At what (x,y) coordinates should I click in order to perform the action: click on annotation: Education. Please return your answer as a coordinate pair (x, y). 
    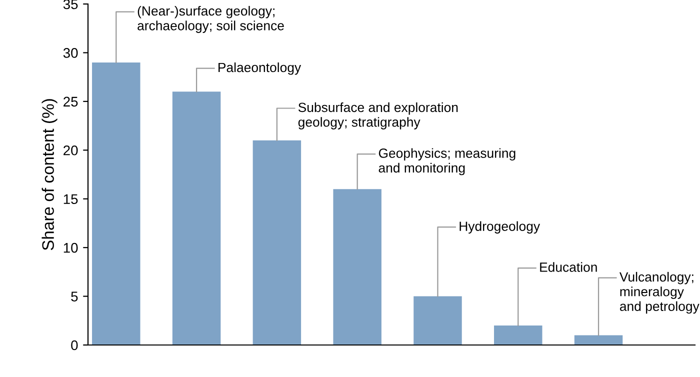
    Looking at the image, I should click on (568, 267).